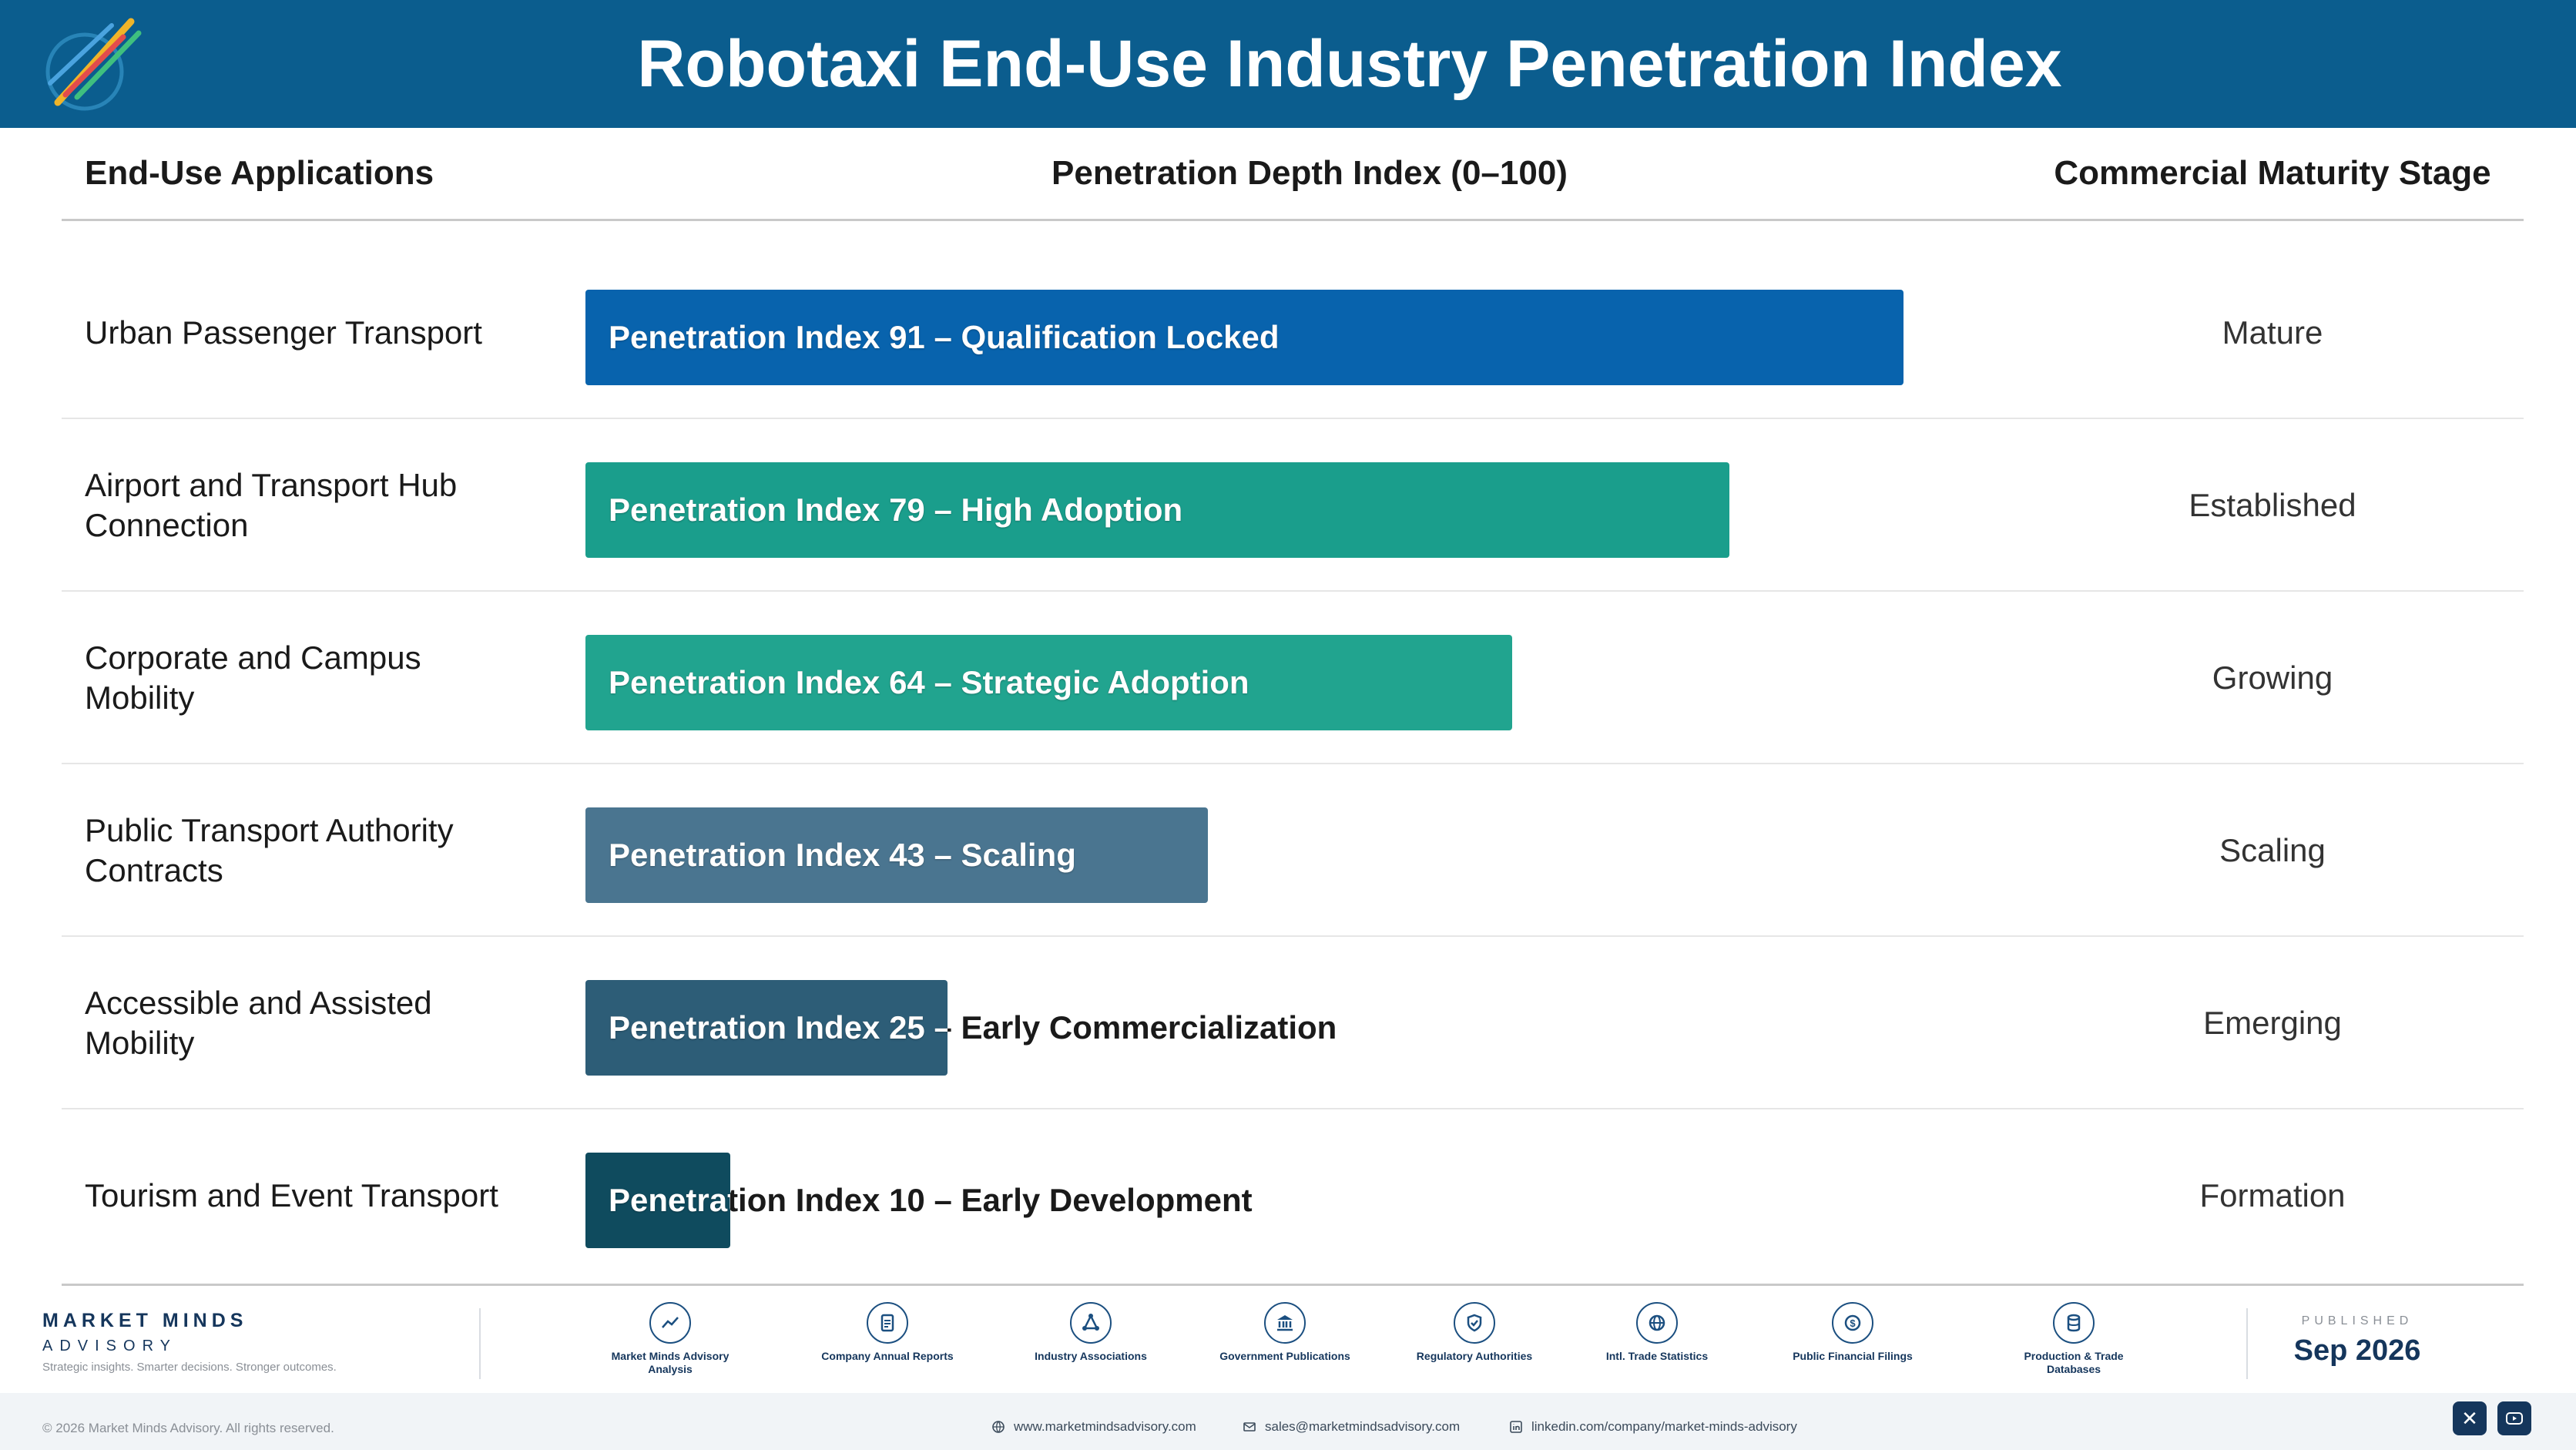  What do you see at coordinates (271, 505) in the screenshot?
I see `category-label: Airport and Transport Hub Connection` at bounding box center [271, 505].